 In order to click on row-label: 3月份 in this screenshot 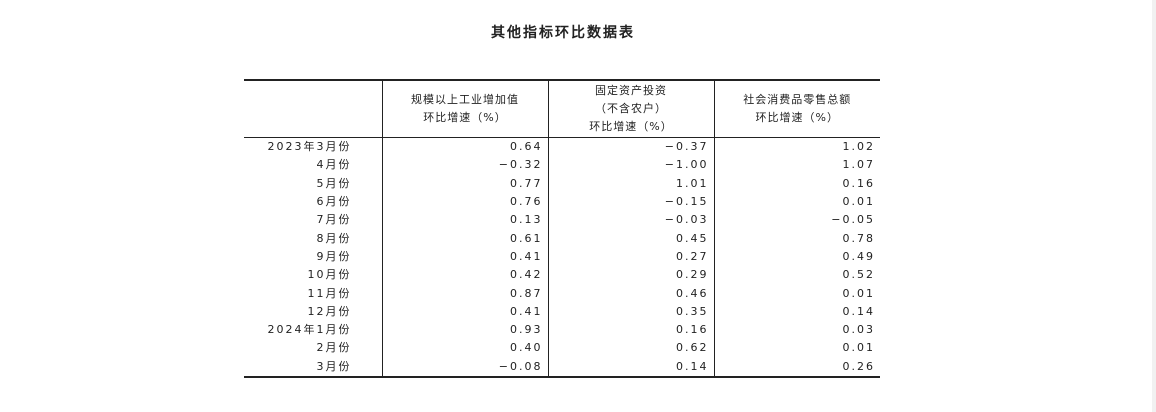, I will do `click(334, 366)`.